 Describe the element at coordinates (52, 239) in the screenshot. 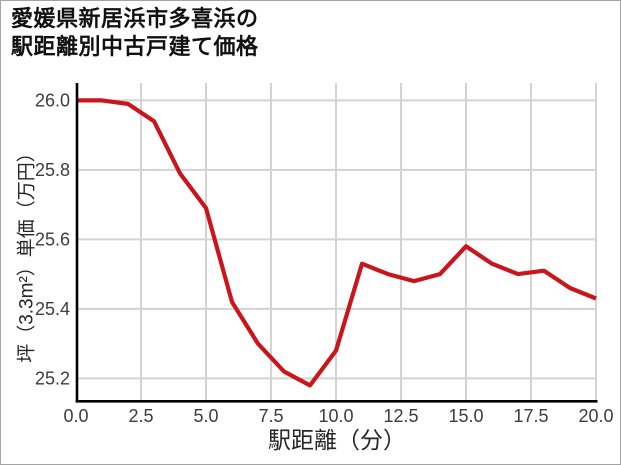

I see `y-tick-label: 25.6` at that location.